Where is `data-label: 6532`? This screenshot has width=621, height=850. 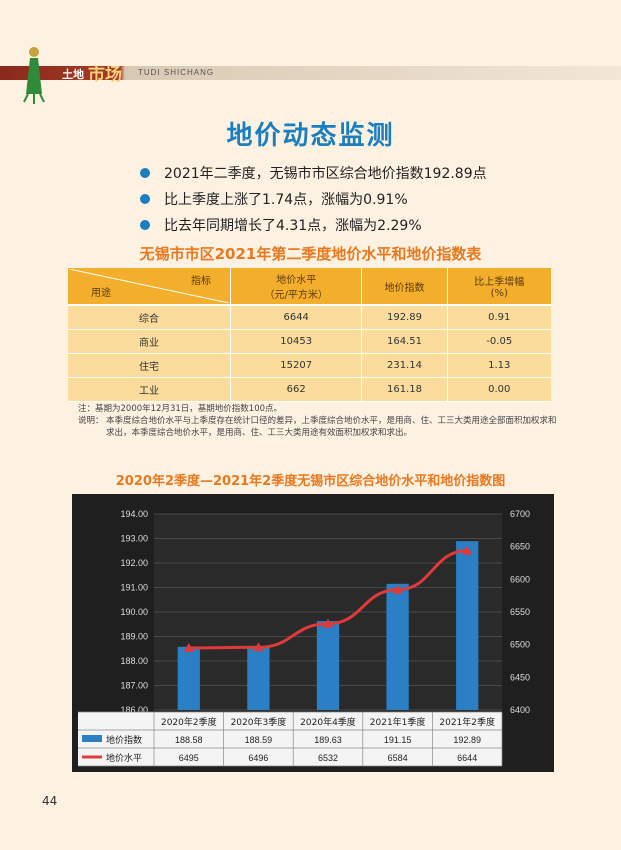
data-label: 6532 is located at coordinates (328, 758).